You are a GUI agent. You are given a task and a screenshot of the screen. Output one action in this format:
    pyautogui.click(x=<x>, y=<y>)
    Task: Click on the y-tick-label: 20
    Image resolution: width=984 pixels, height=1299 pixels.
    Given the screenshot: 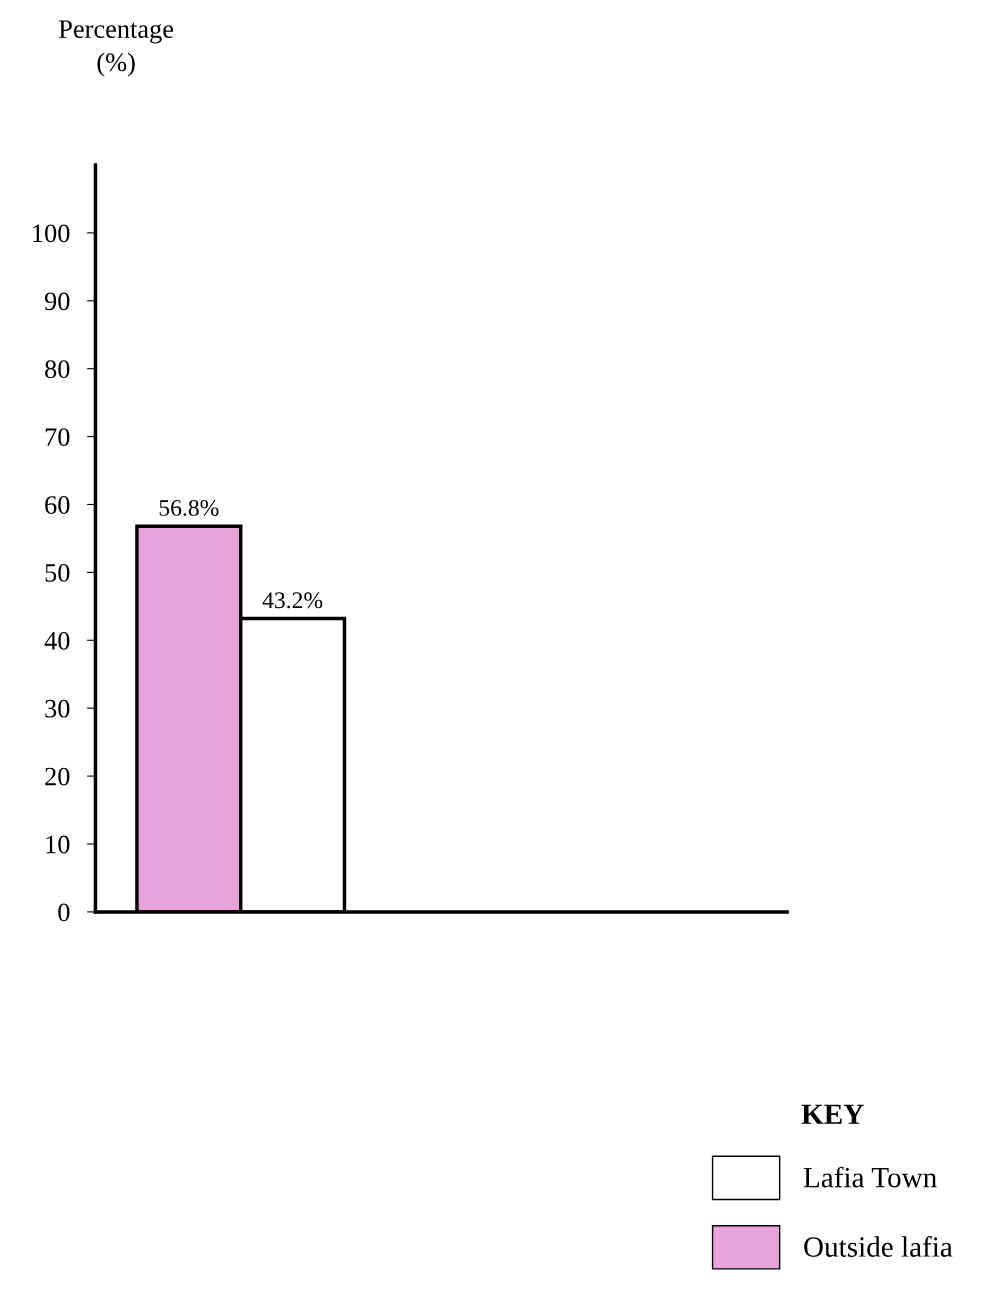 What is the action you would take?
    pyautogui.click(x=57, y=776)
    